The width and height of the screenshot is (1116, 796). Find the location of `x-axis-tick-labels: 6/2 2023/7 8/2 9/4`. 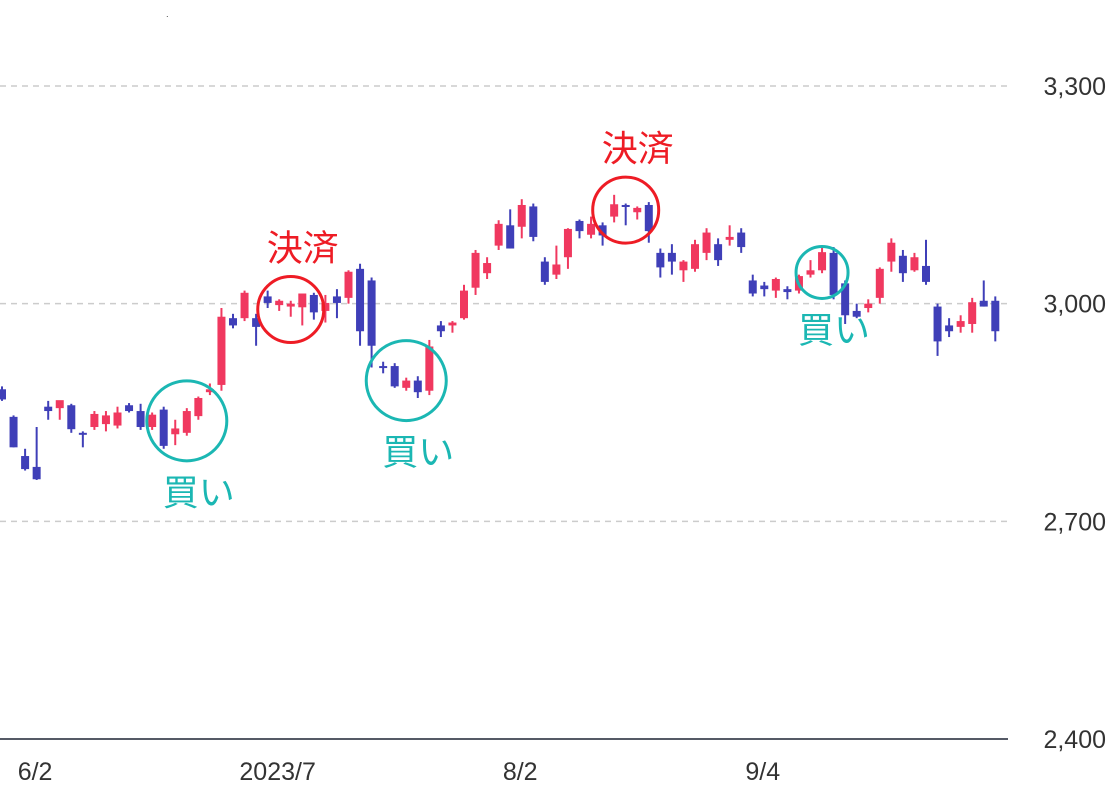

x-axis-tick-labels: 6/2 2023/7 8/2 9/4 is located at coordinates (399, 772).